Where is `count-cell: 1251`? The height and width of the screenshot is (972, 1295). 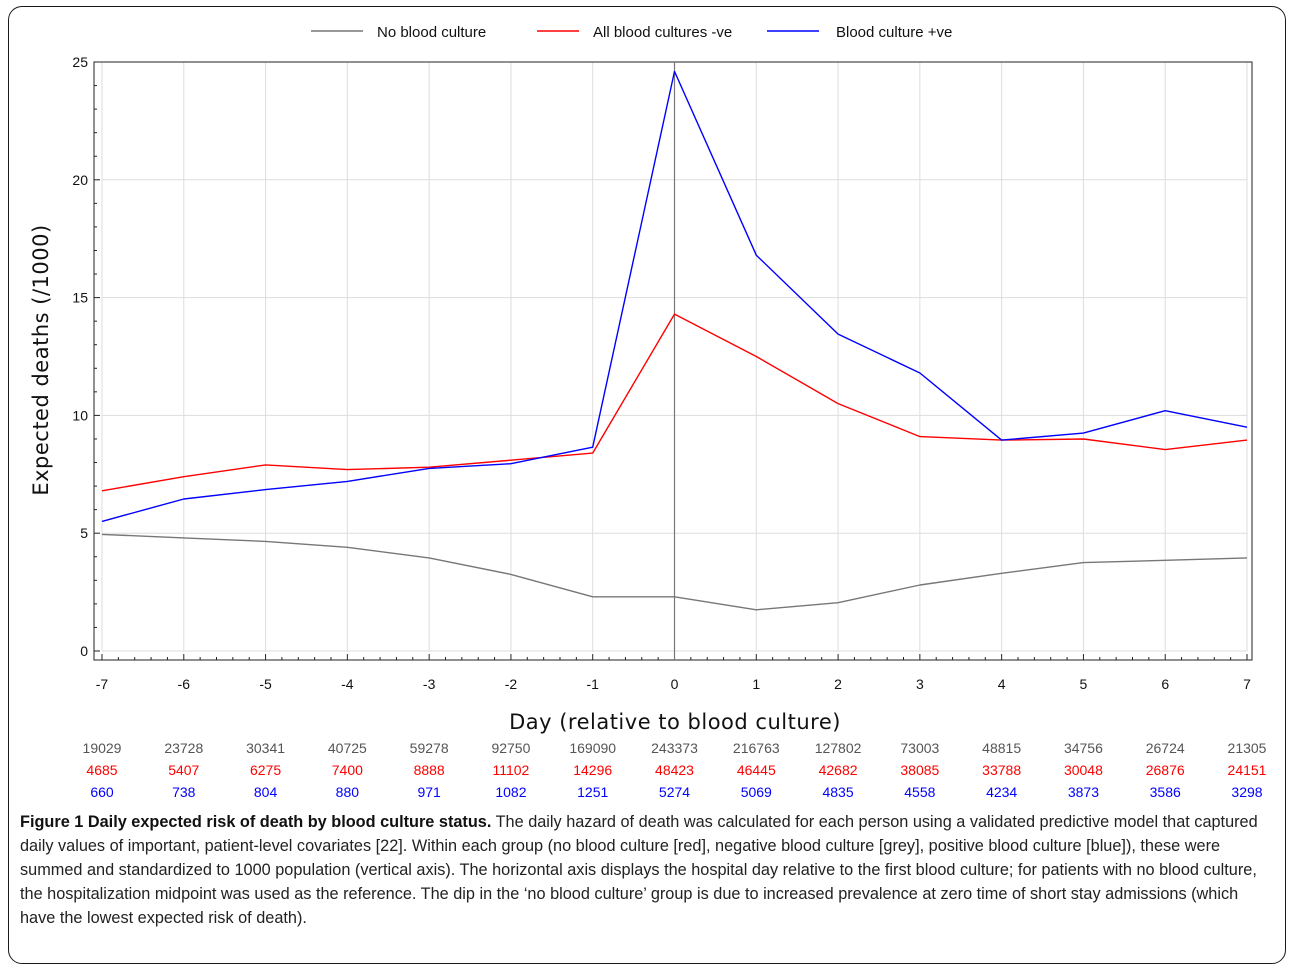 count-cell: 1251 is located at coordinates (592, 792).